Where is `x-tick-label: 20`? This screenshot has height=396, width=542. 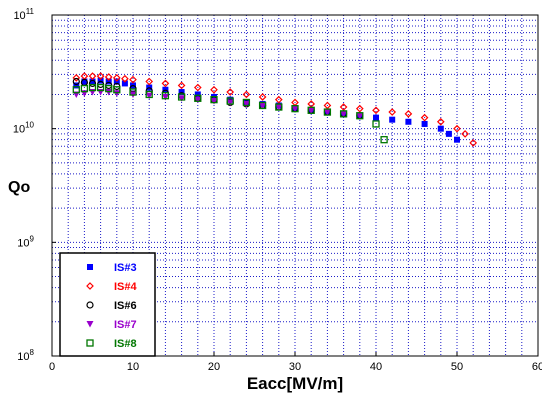
x-tick-label: 20 is located at coordinates (214, 367).